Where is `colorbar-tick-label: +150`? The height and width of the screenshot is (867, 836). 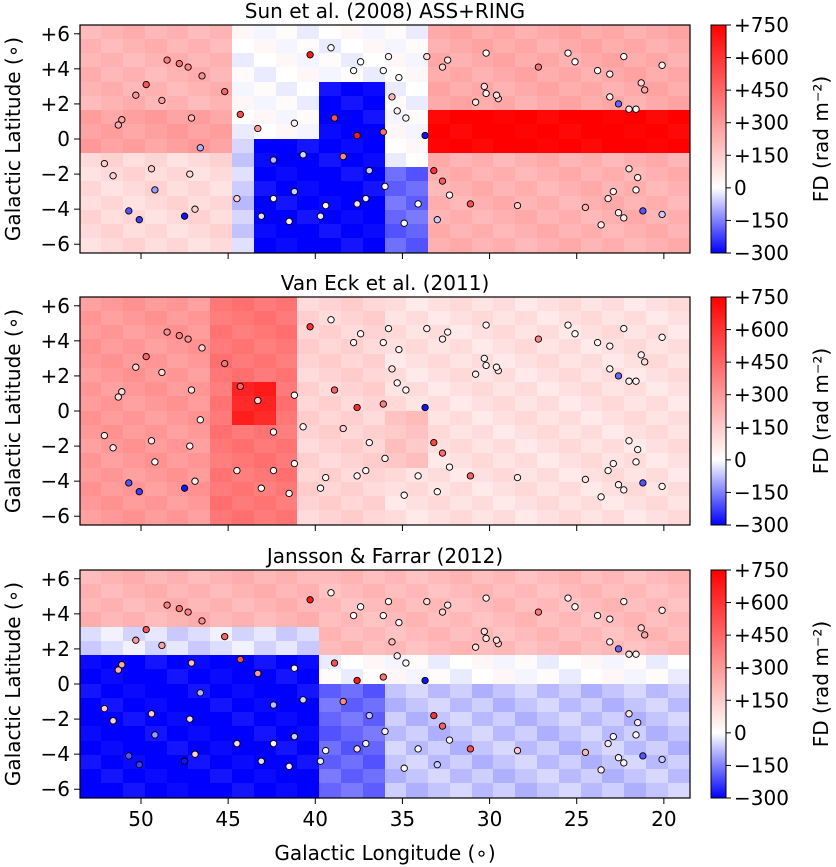
colorbar-tick-label: +150 is located at coordinates (761, 427).